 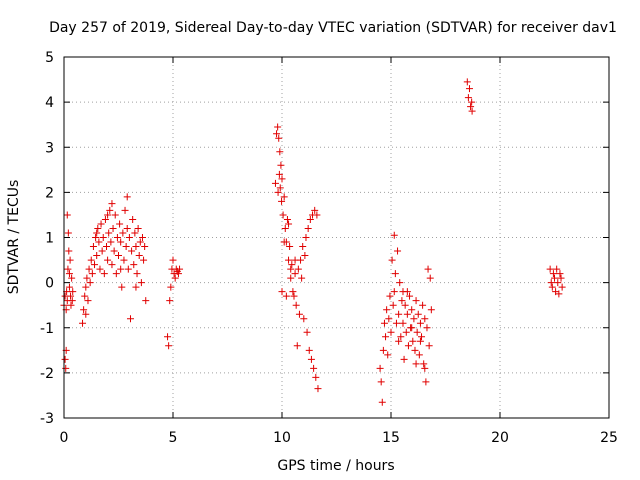 I want to click on y-tick-label: 1, so click(x=49, y=239).